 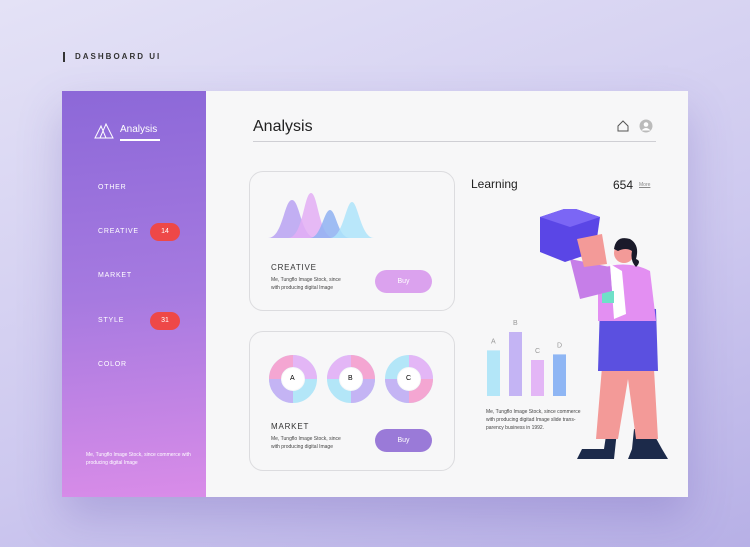 I want to click on donut-charts, so click(x=351, y=379).